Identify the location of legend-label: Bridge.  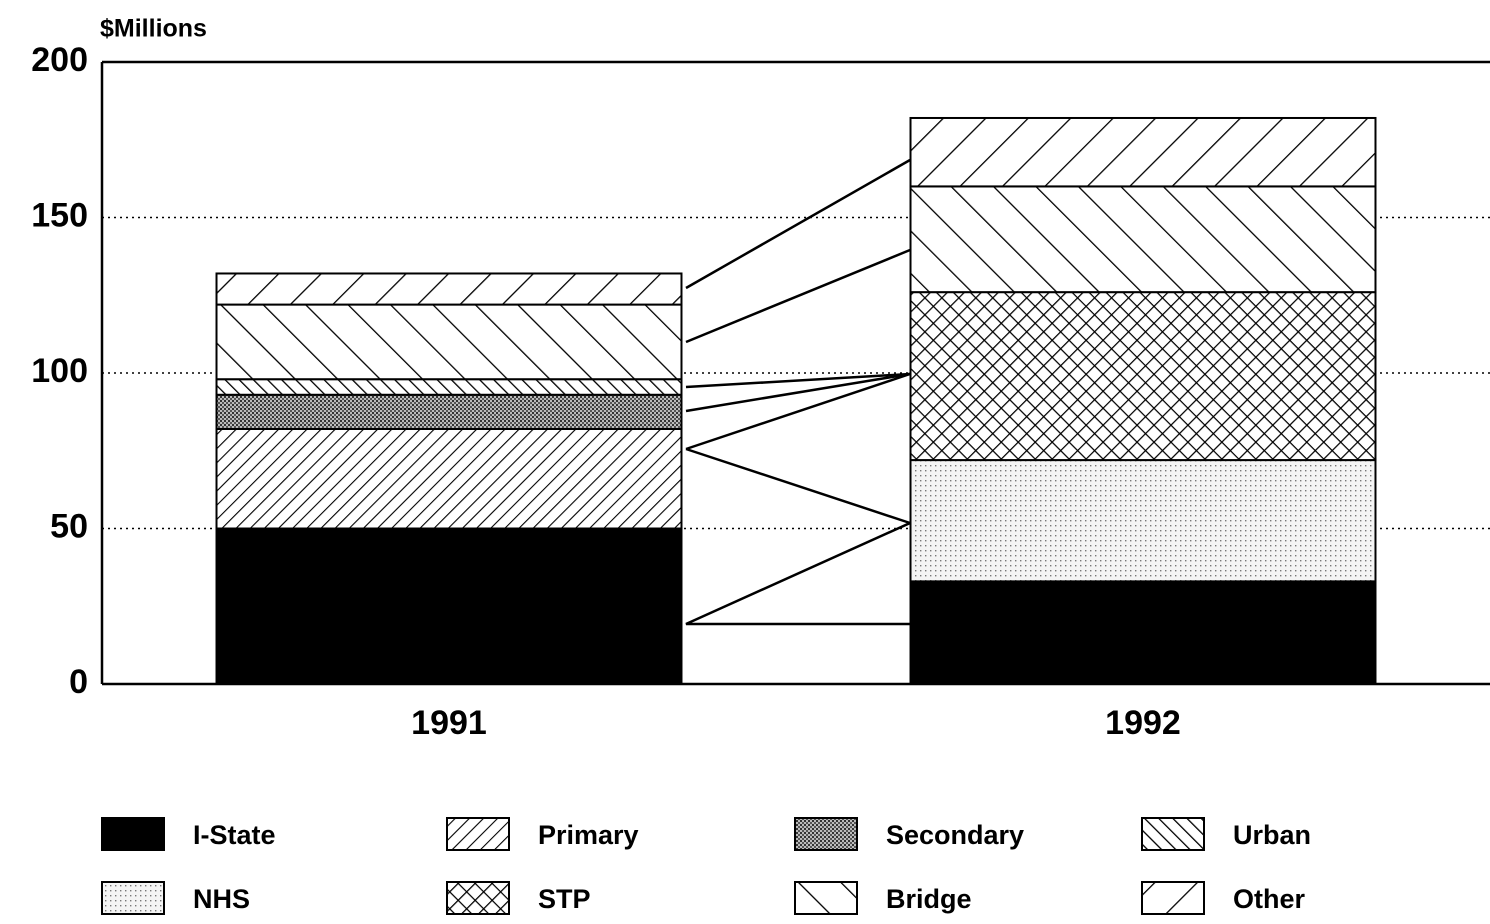
(929, 899).